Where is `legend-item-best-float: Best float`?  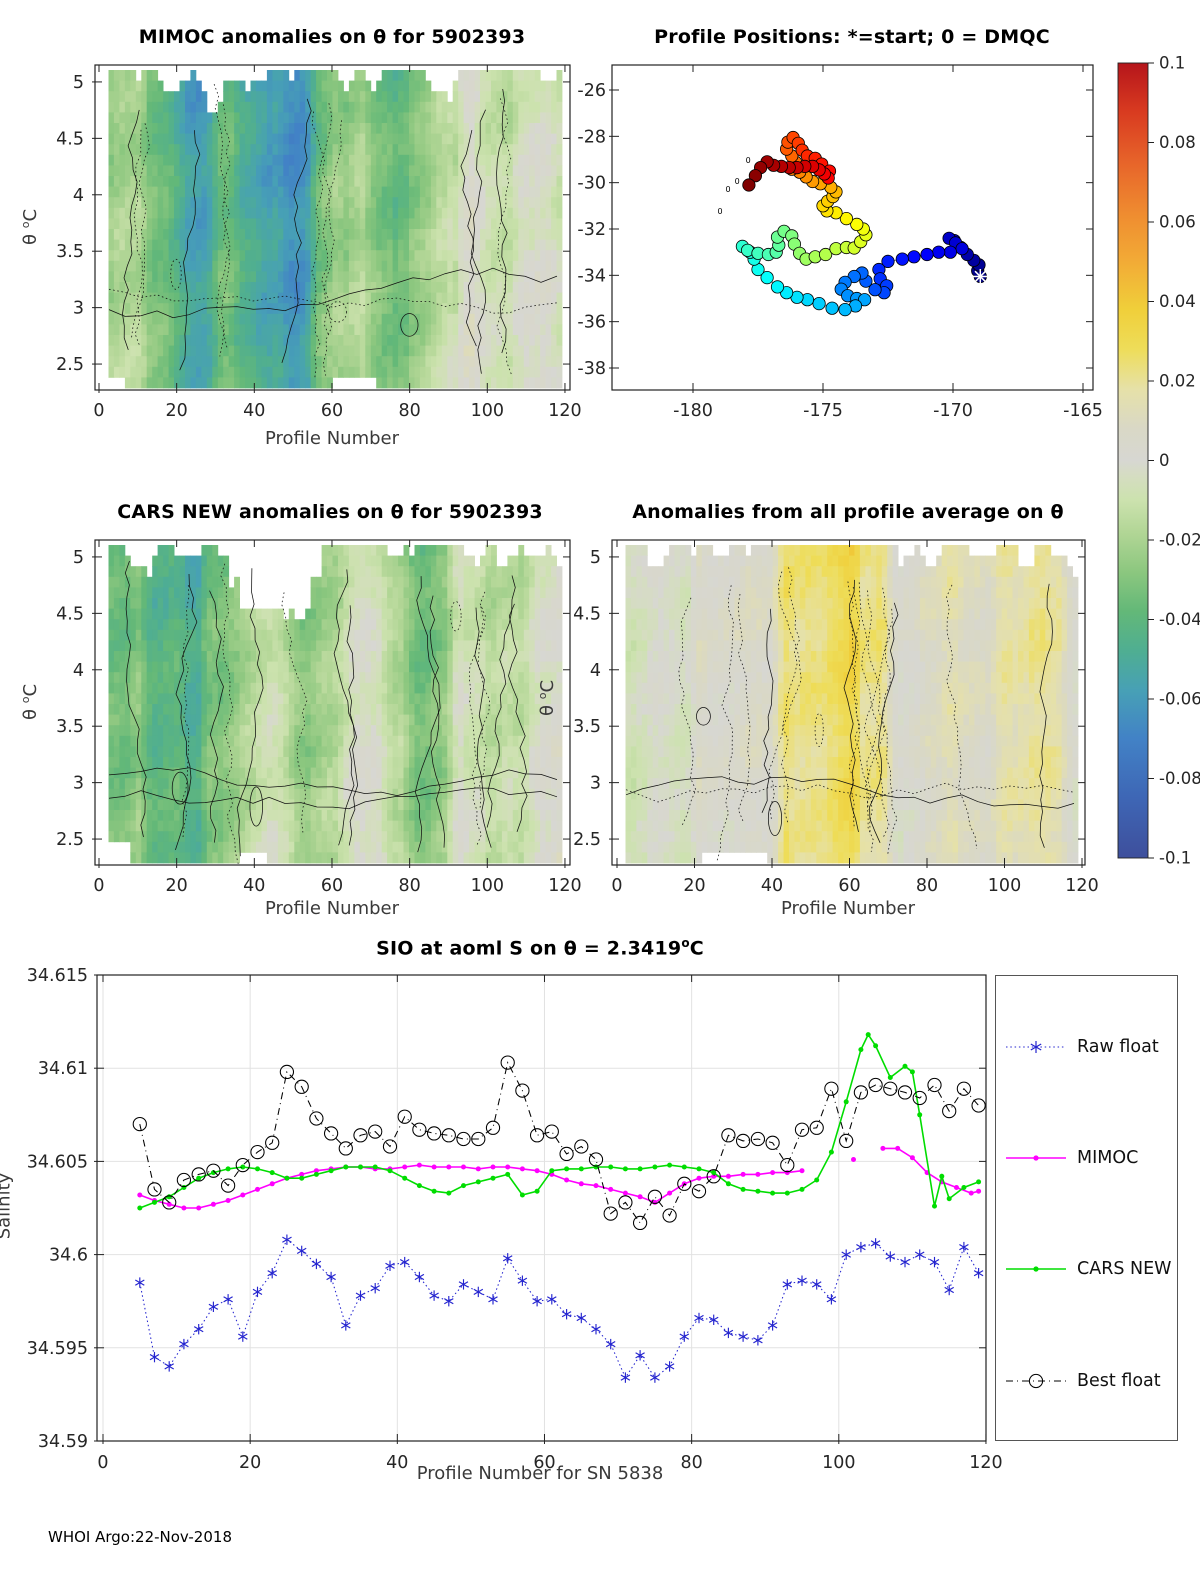
legend-item-best-float: Best float is located at coordinates (1082, 1381).